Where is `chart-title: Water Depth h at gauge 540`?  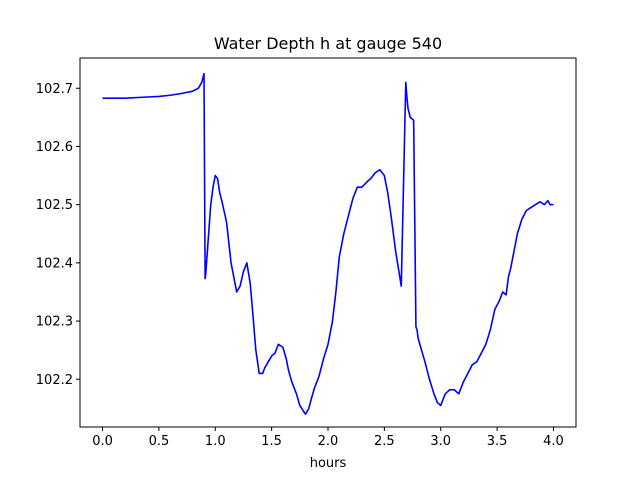
chart-title: Water Depth h at gauge 540 is located at coordinates (328, 43).